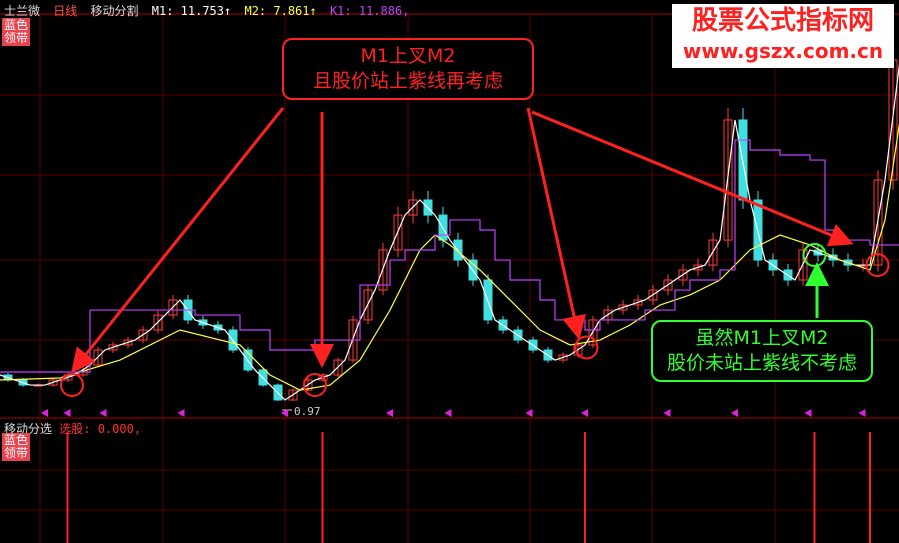 The image size is (899, 543). I want to click on annotation-top-line2: 且股价站上紫线再考虑, so click(407, 81).